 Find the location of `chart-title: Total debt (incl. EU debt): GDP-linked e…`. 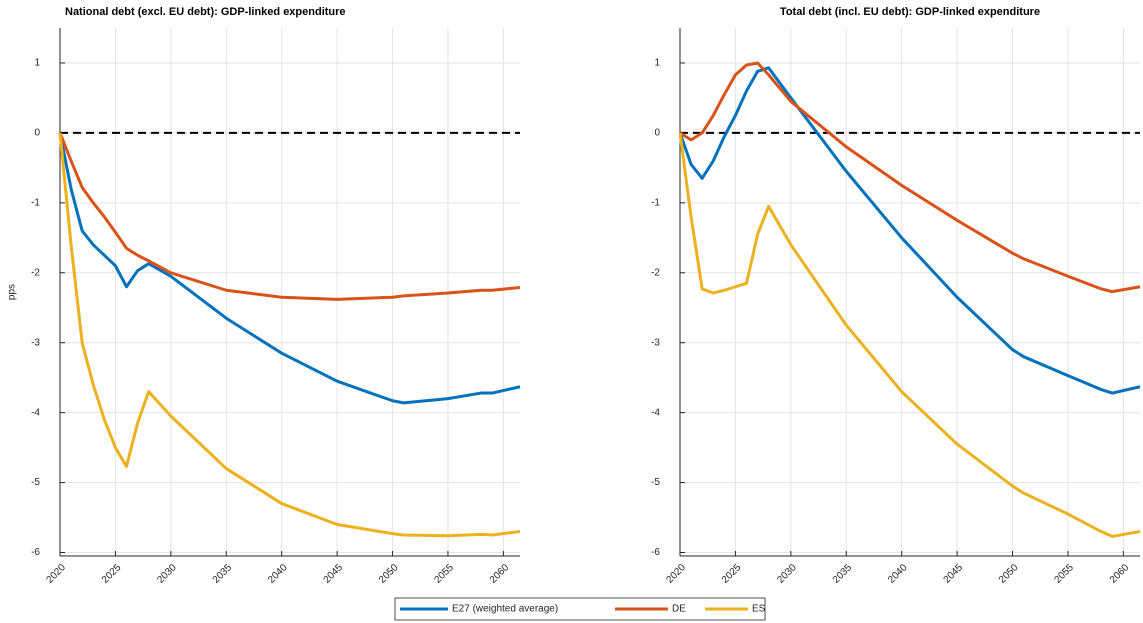

chart-title: Total debt (incl. EU debt): GDP-linked e… is located at coordinates (910, 12).